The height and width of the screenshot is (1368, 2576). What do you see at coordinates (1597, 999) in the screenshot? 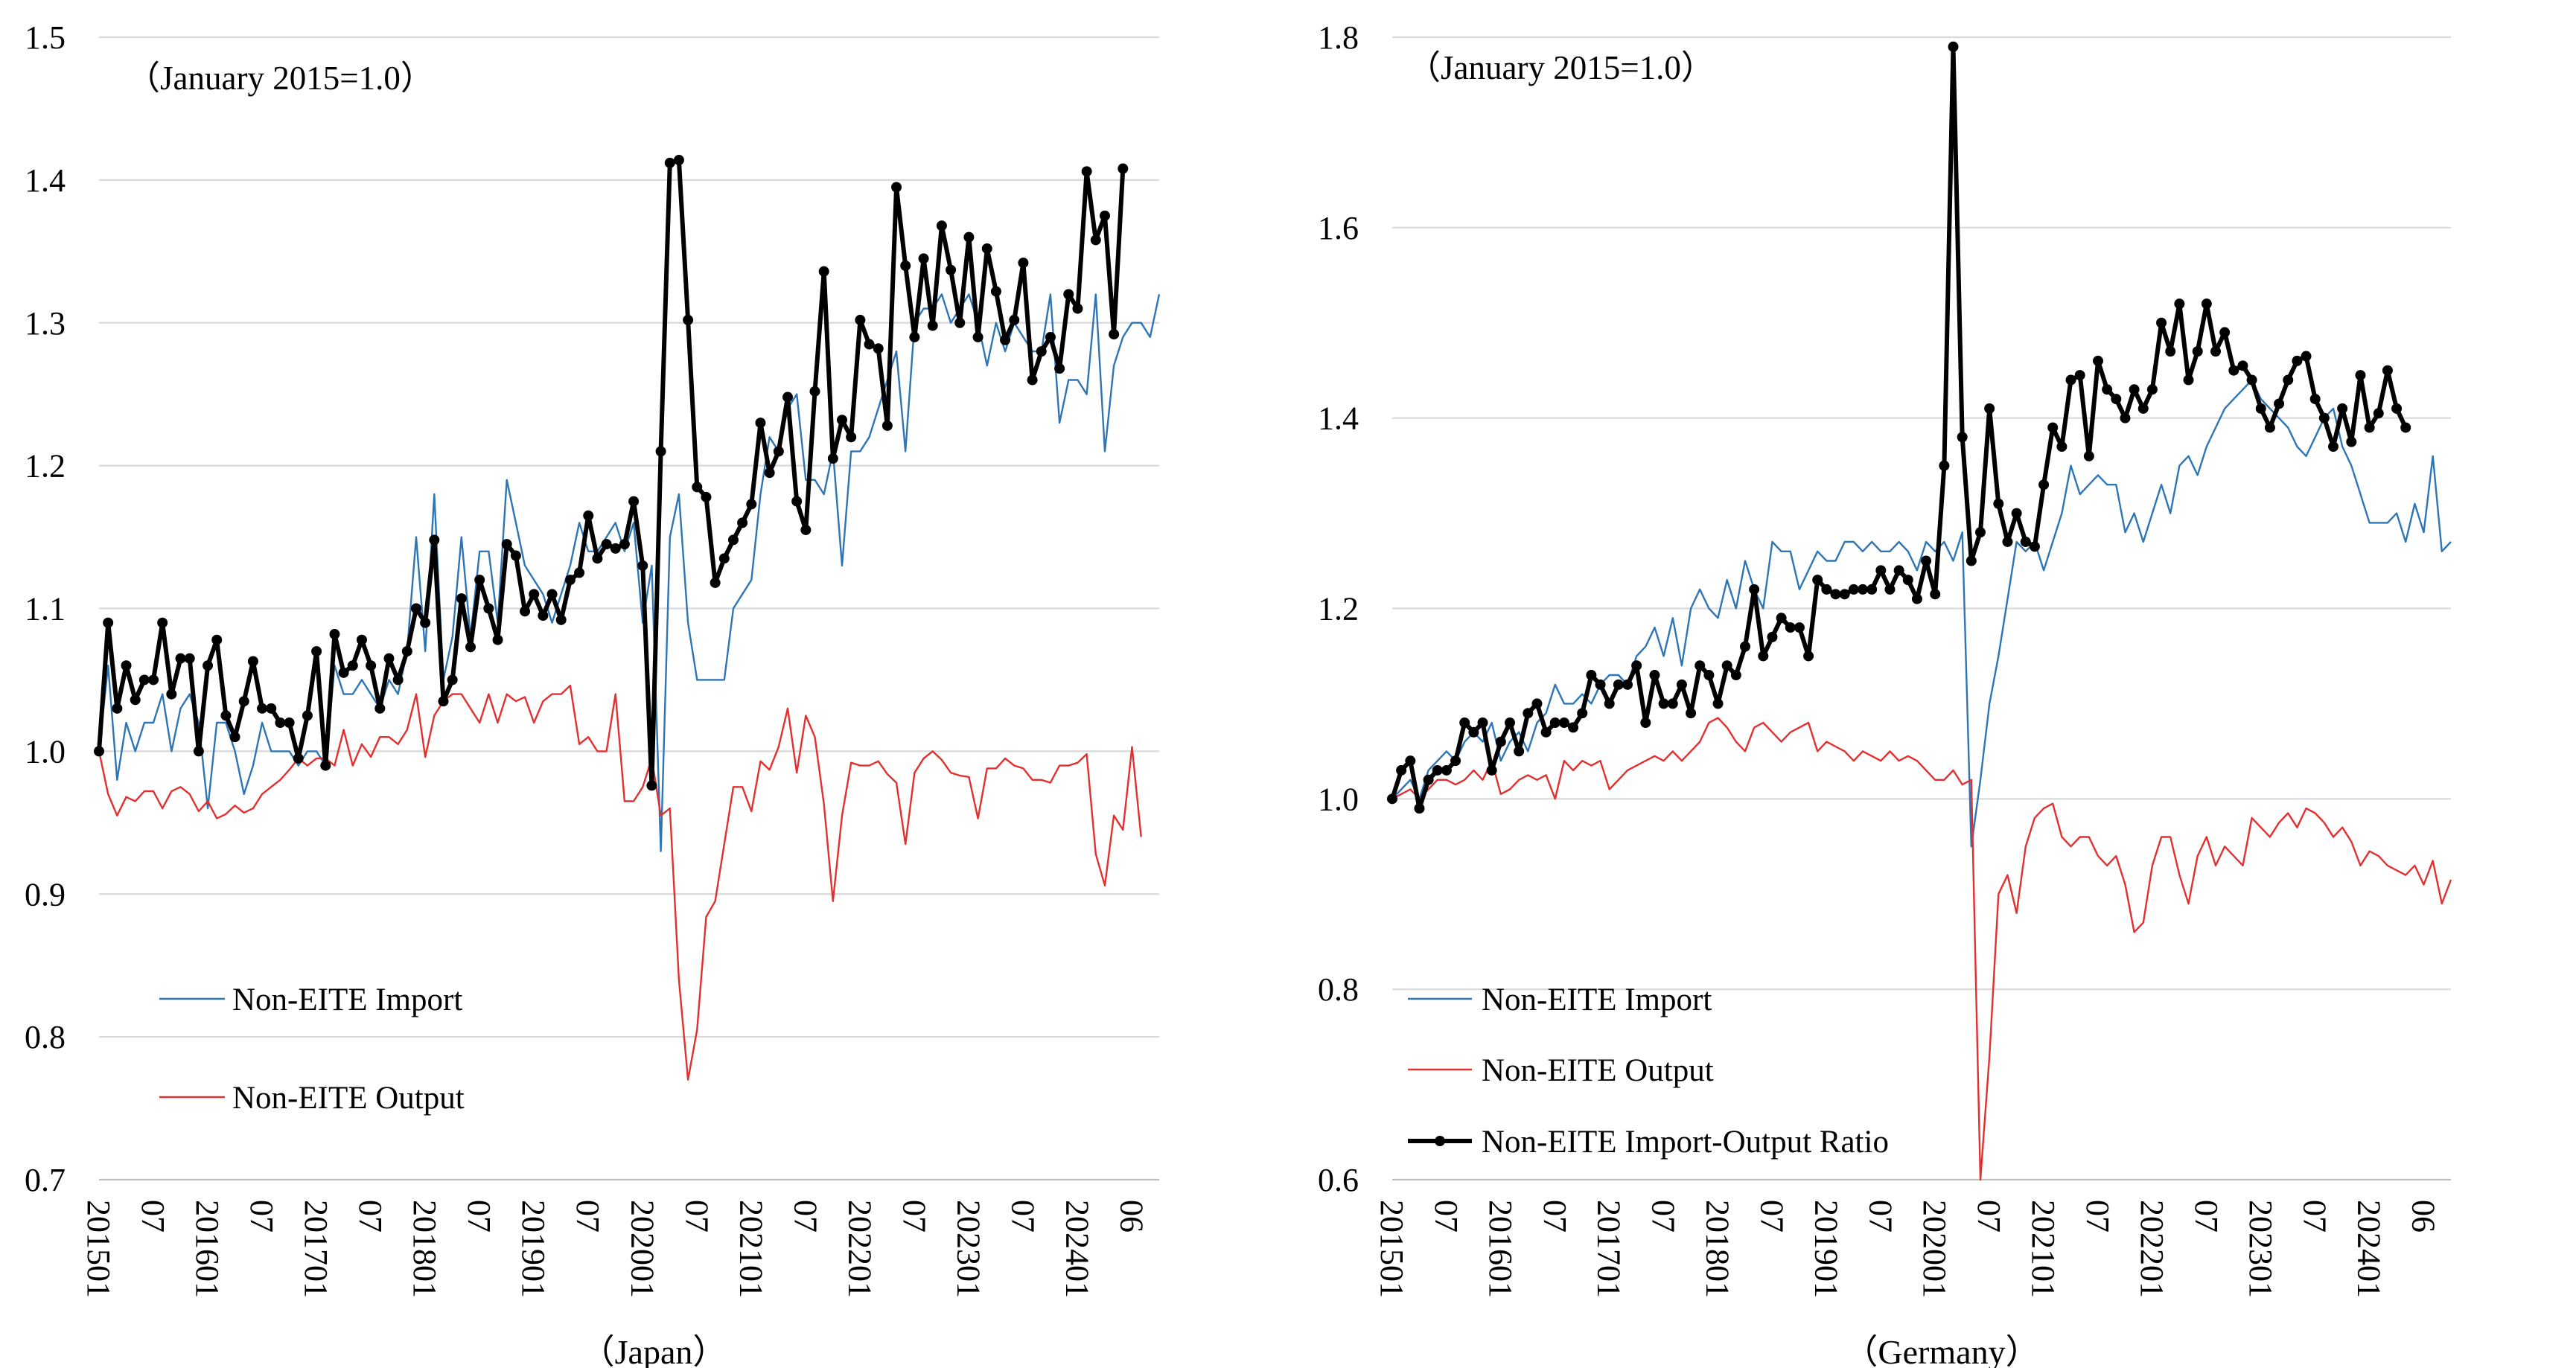
I see `germany-legend-import: Non-EITE Import` at bounding box center [1597, 999].